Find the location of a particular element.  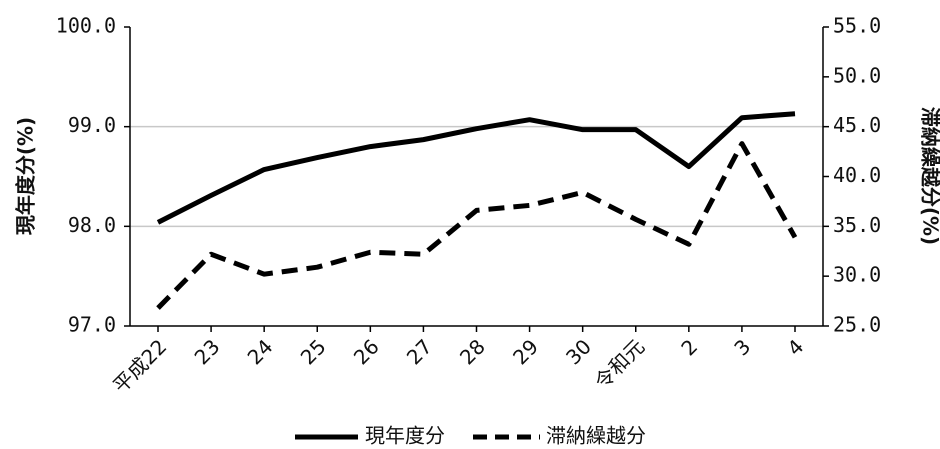

x-tick-label: 令和元 is located at coordinates (619, 363).